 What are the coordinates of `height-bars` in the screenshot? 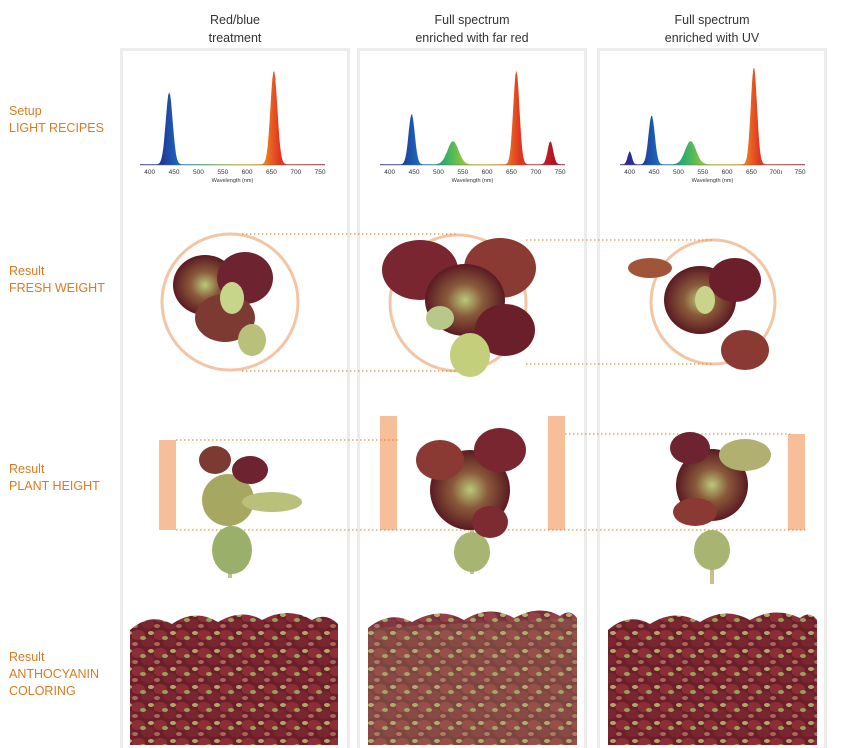 It's located at (482, 473).